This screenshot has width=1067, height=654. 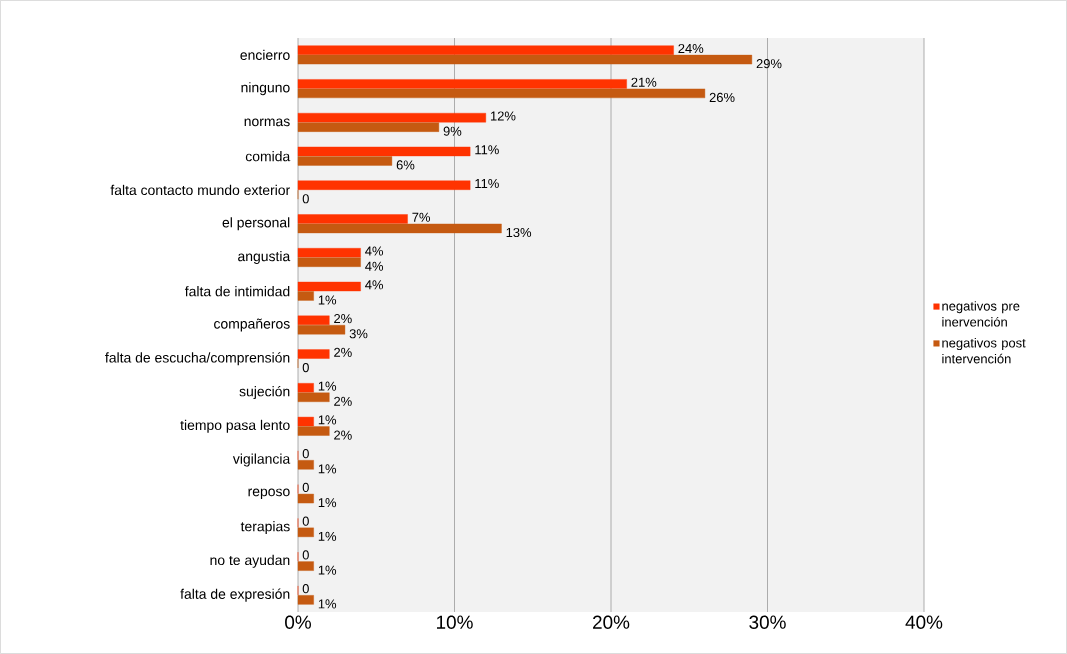 What do you see at coordinates (197, 359) in the screenshot?
I see `y-tick-label: falta de escucha/comprensión` at bounding box center [197, 359].